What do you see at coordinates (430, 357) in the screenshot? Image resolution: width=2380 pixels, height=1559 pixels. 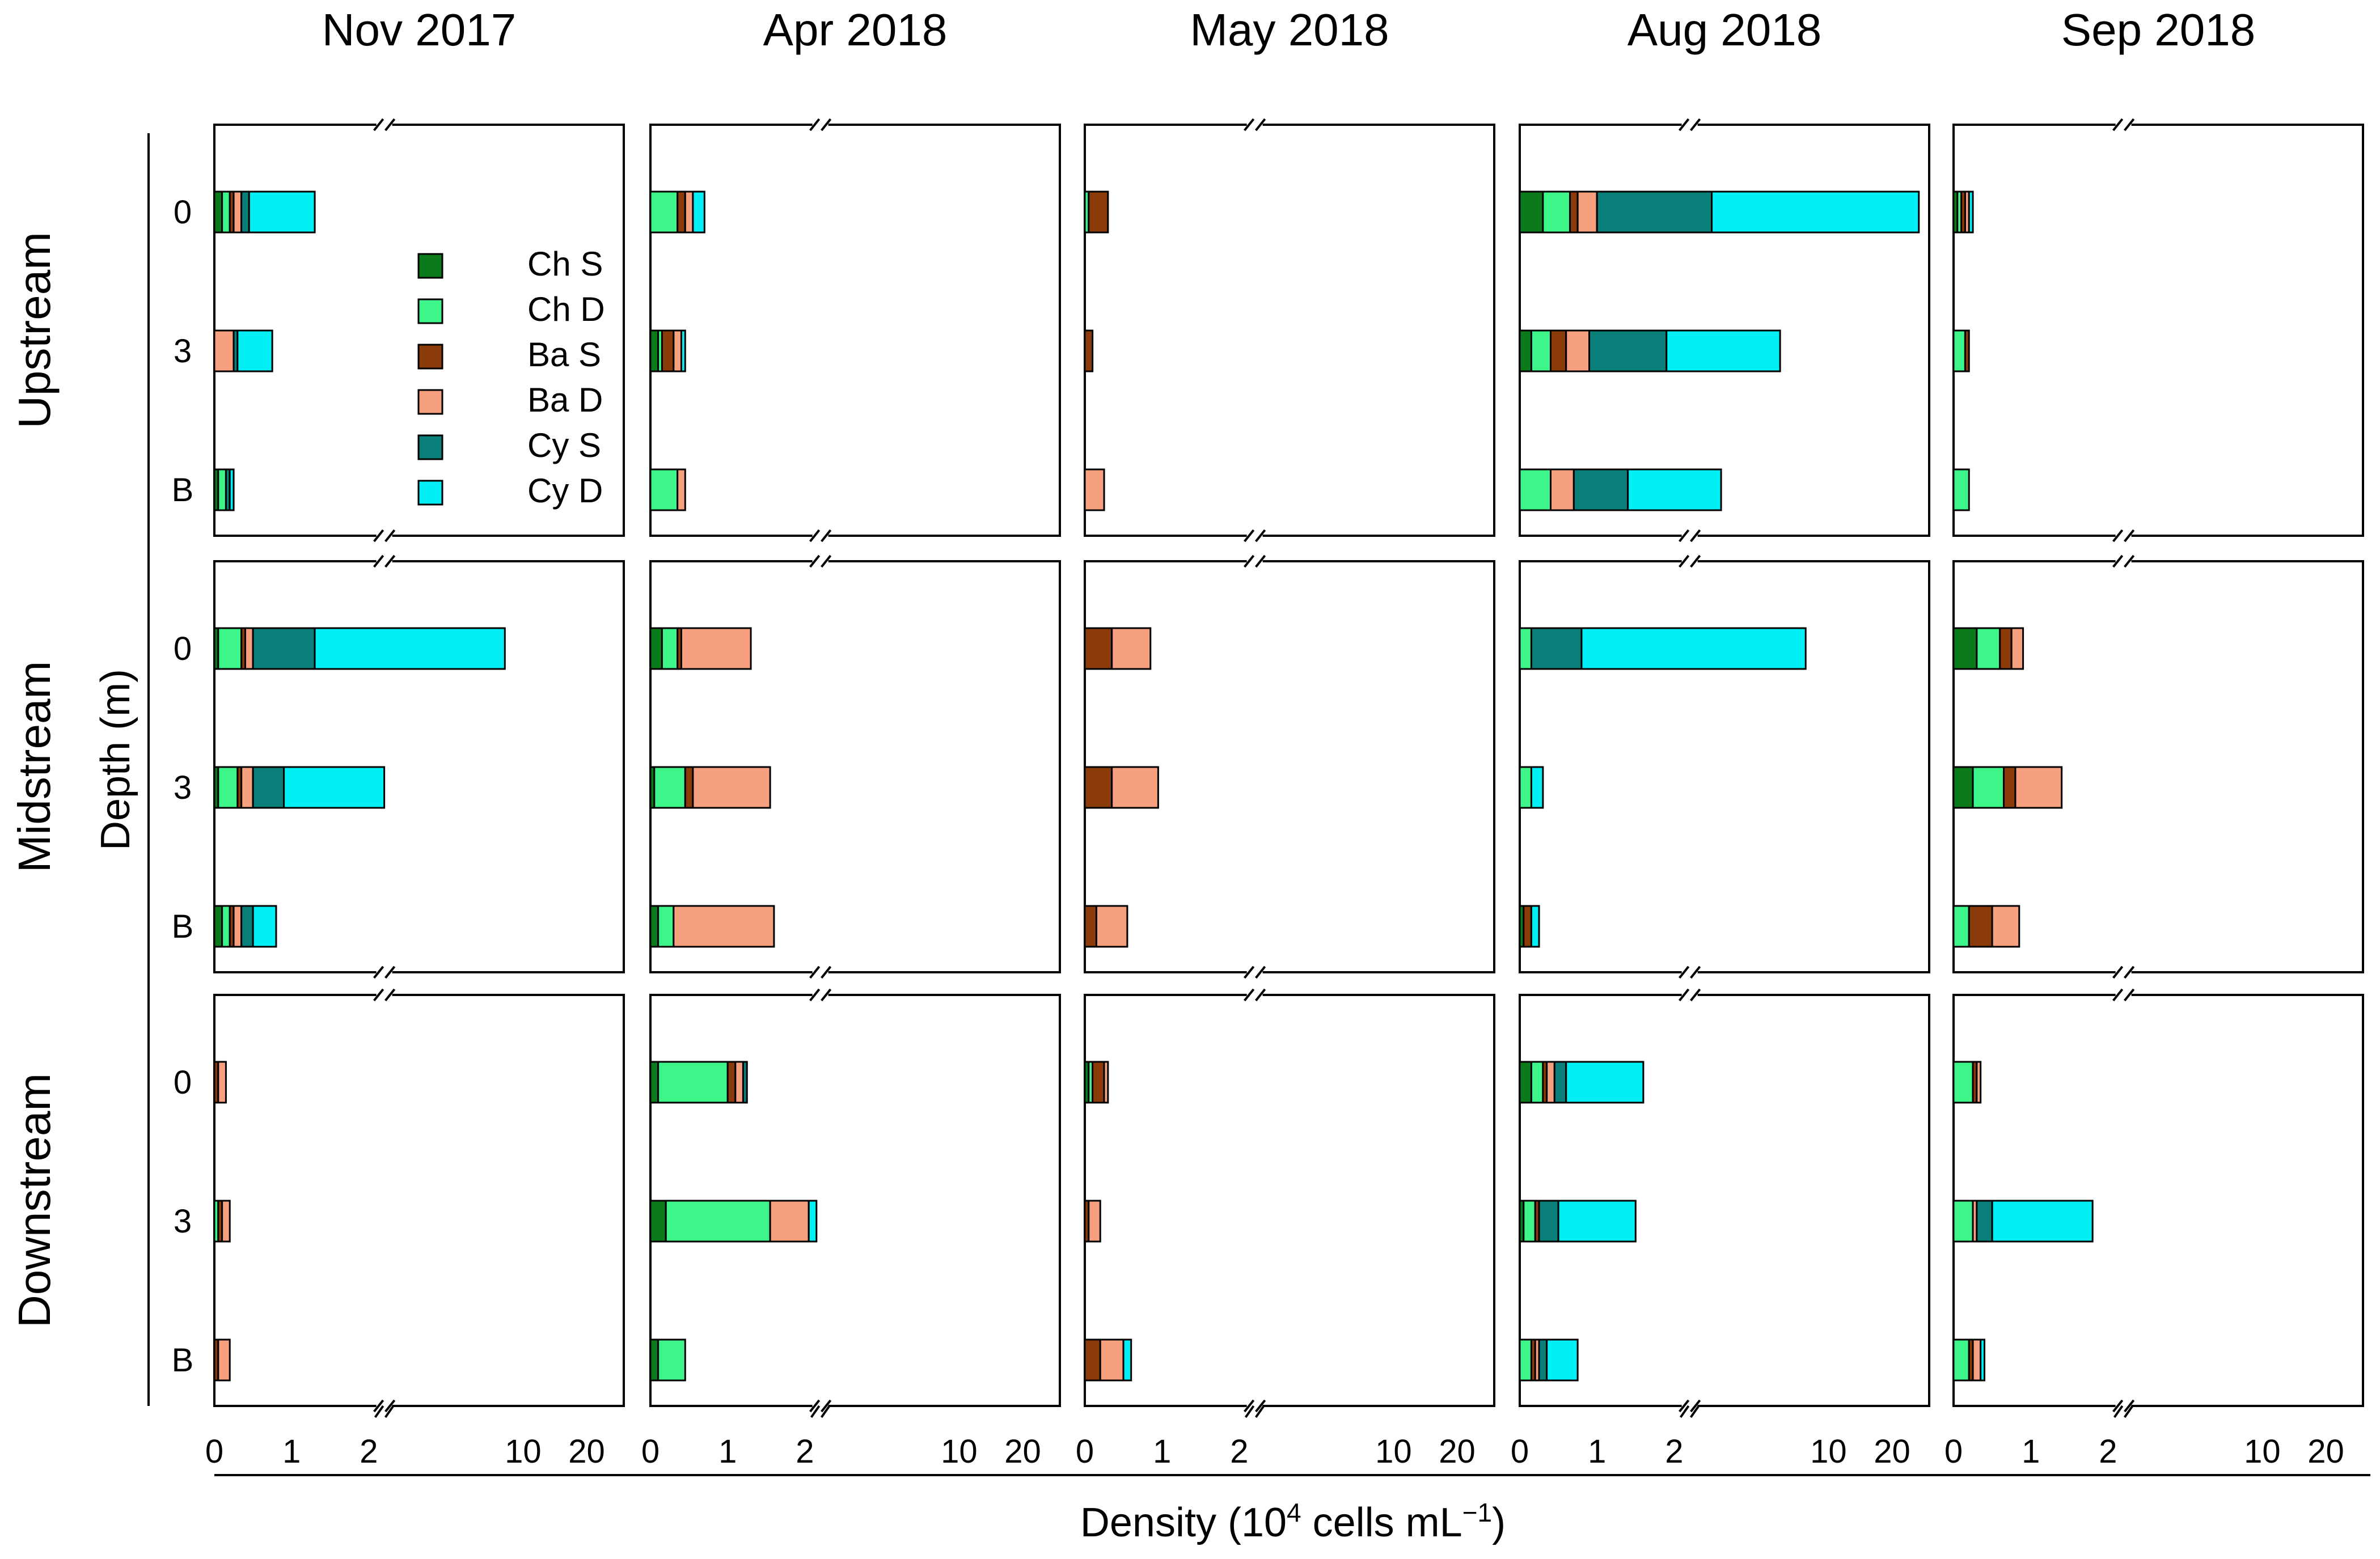 I see `legend-swatch-ba-s` at bounding box center [430, 357].